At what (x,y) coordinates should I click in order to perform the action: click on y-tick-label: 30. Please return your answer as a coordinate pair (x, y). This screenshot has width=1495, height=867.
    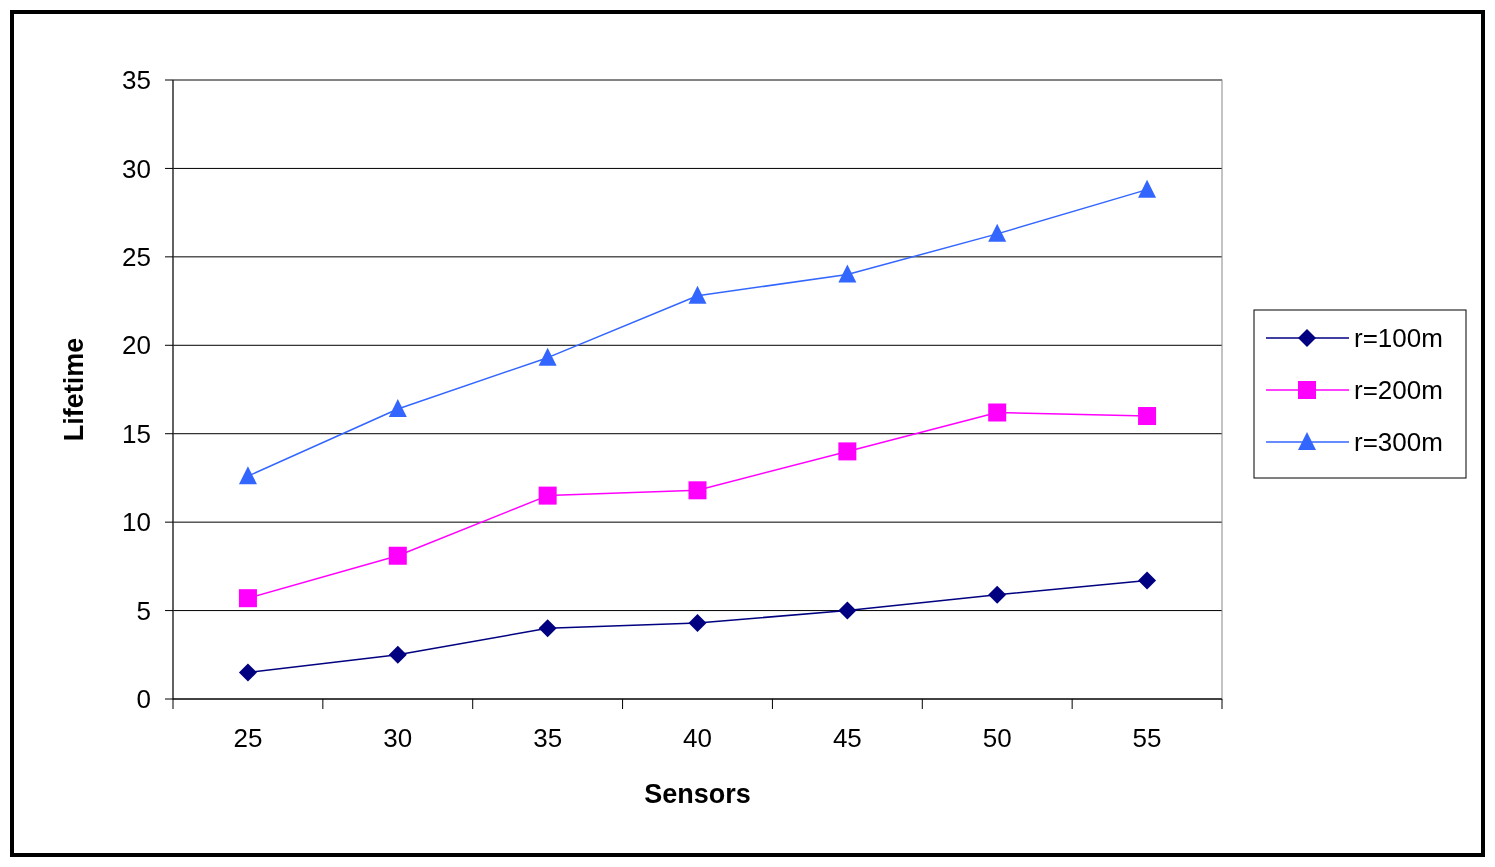
    Looking at the image, I should click on (136, 168).